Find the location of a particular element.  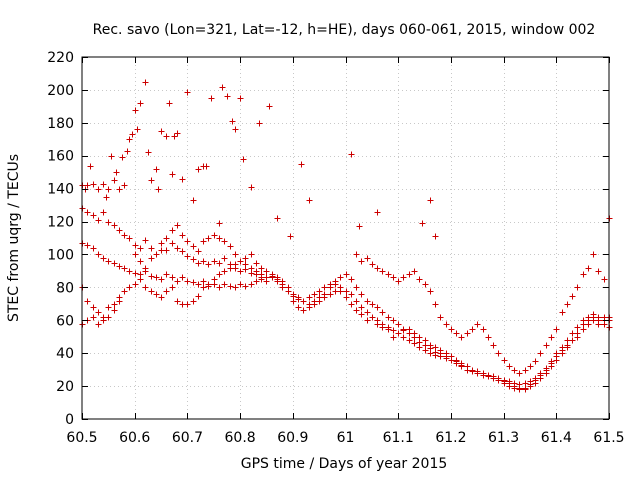

y-tick-label: 80 is located at coordinates (65, 288).